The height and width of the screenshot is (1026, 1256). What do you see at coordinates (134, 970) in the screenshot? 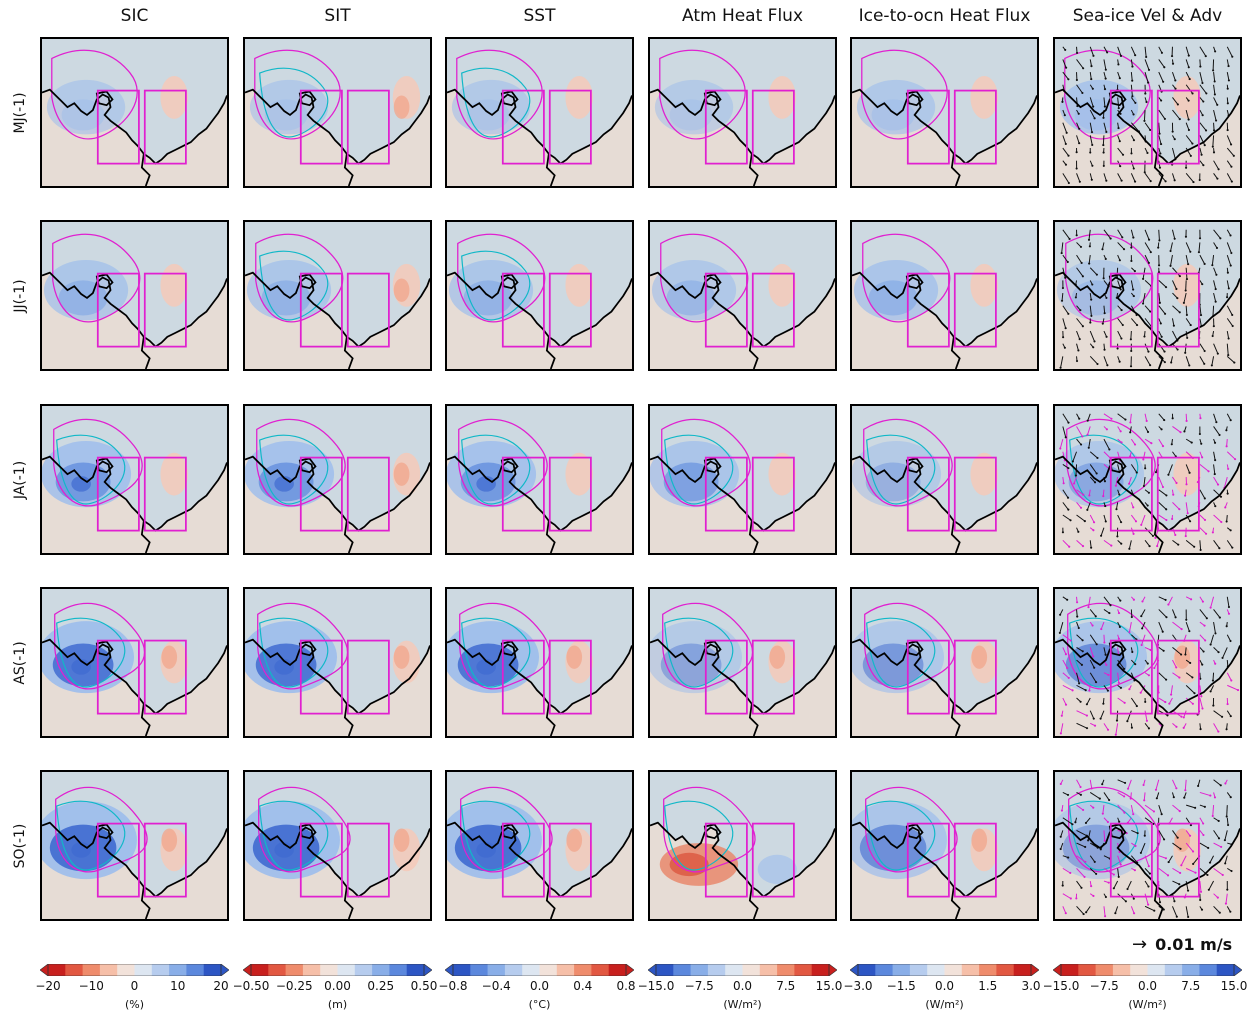
I see `colorbar-outline` at bounding box center [134, 970].